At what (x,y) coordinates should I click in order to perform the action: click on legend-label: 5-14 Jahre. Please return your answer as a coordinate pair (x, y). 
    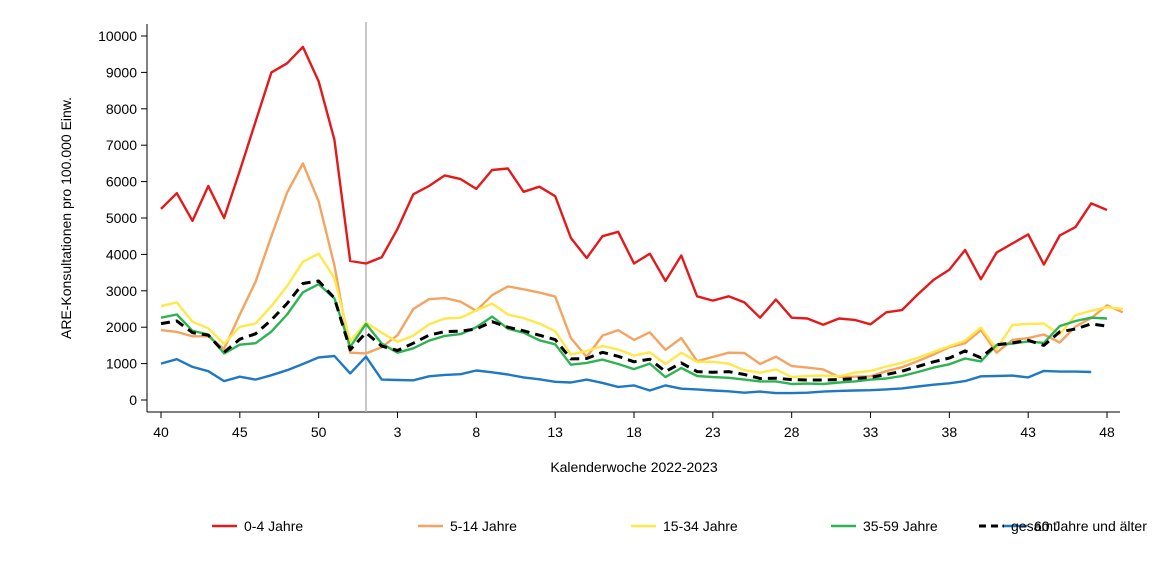
    Looking at the image, I should click on (483, 526).